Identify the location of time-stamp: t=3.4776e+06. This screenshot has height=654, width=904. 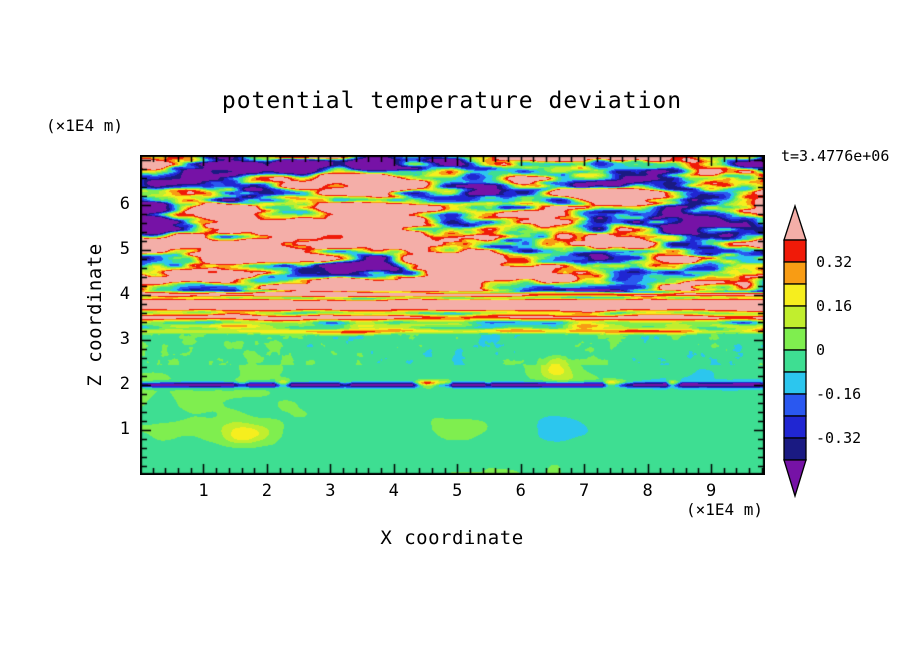
(835, 156).